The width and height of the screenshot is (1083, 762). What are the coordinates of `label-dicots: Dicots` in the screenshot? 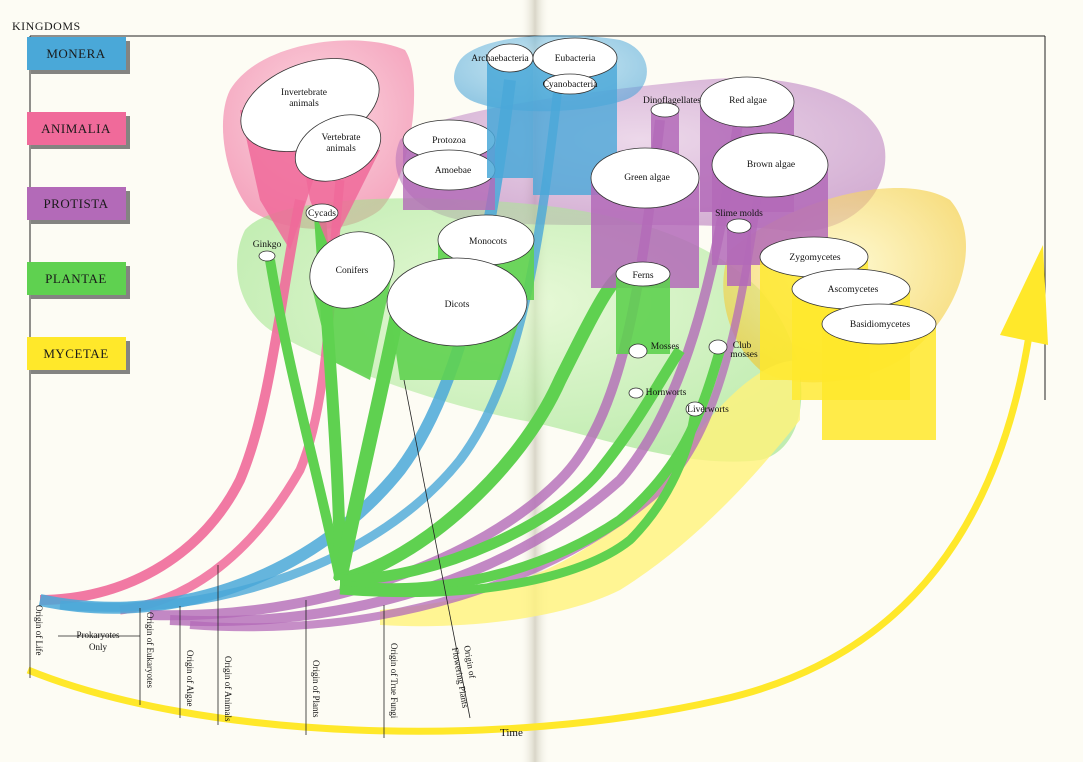 It's located at (457, 305).